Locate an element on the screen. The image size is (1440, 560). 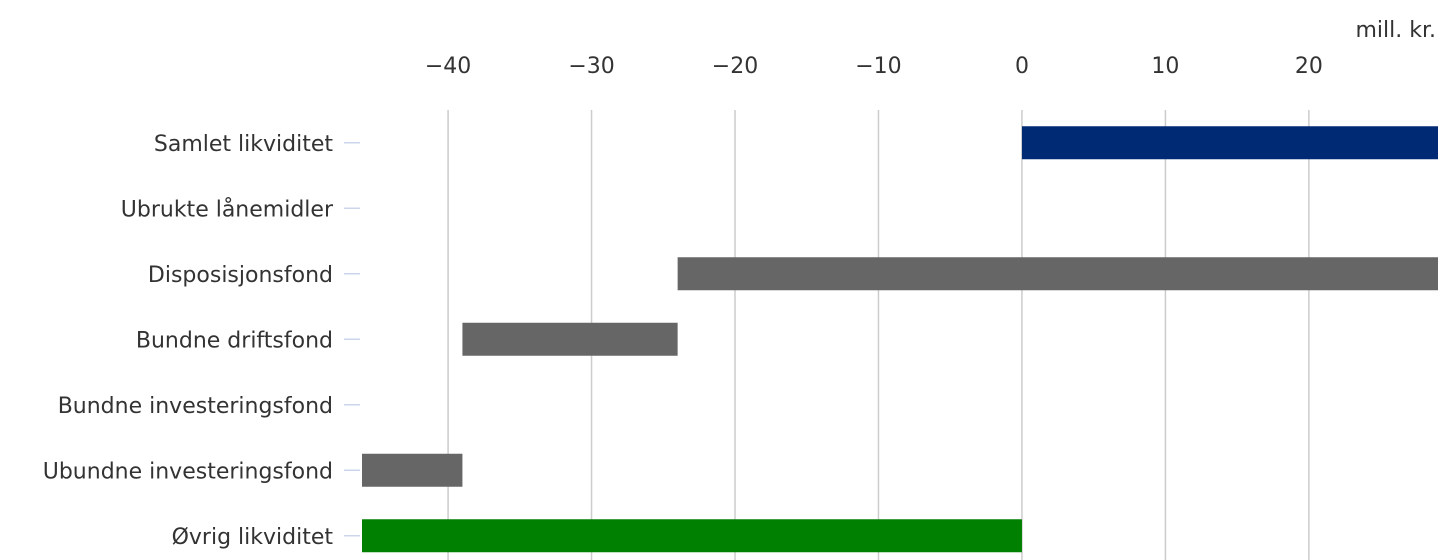
x-tick-label: −10 is located at coordinates (878, 66).